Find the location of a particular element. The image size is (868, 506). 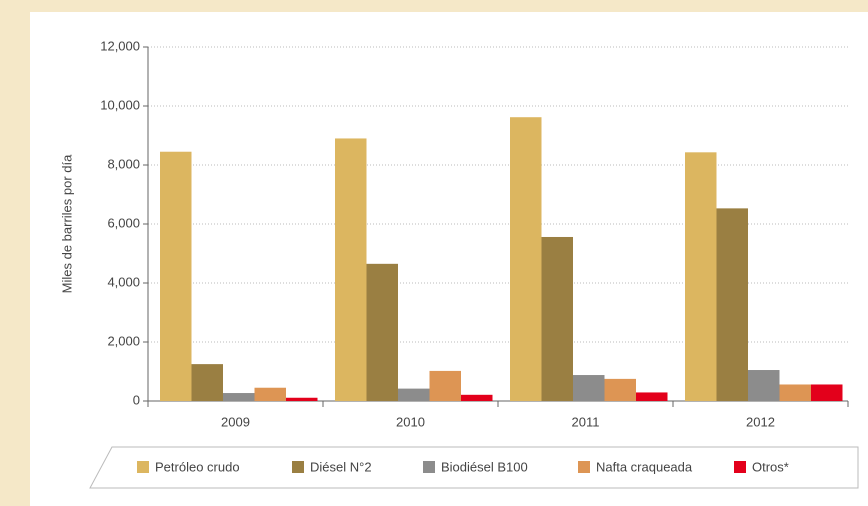

legend-label: Diésel N°2 is located at coordinates (341, 466).